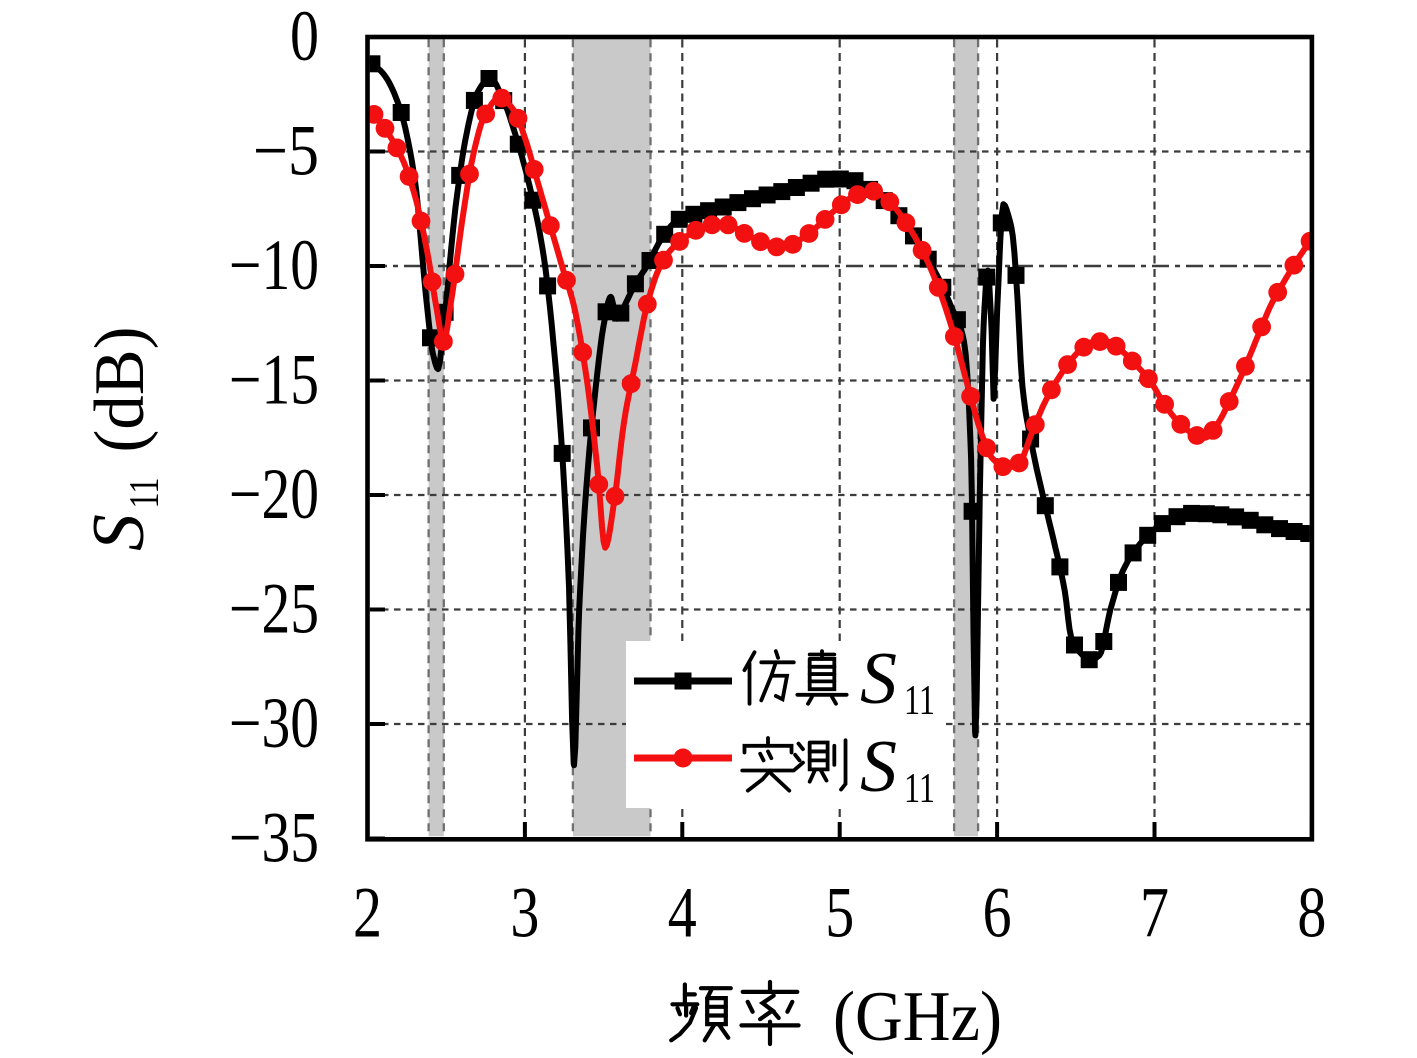  I want to click on svg-text: 7, so click(1154, 913).